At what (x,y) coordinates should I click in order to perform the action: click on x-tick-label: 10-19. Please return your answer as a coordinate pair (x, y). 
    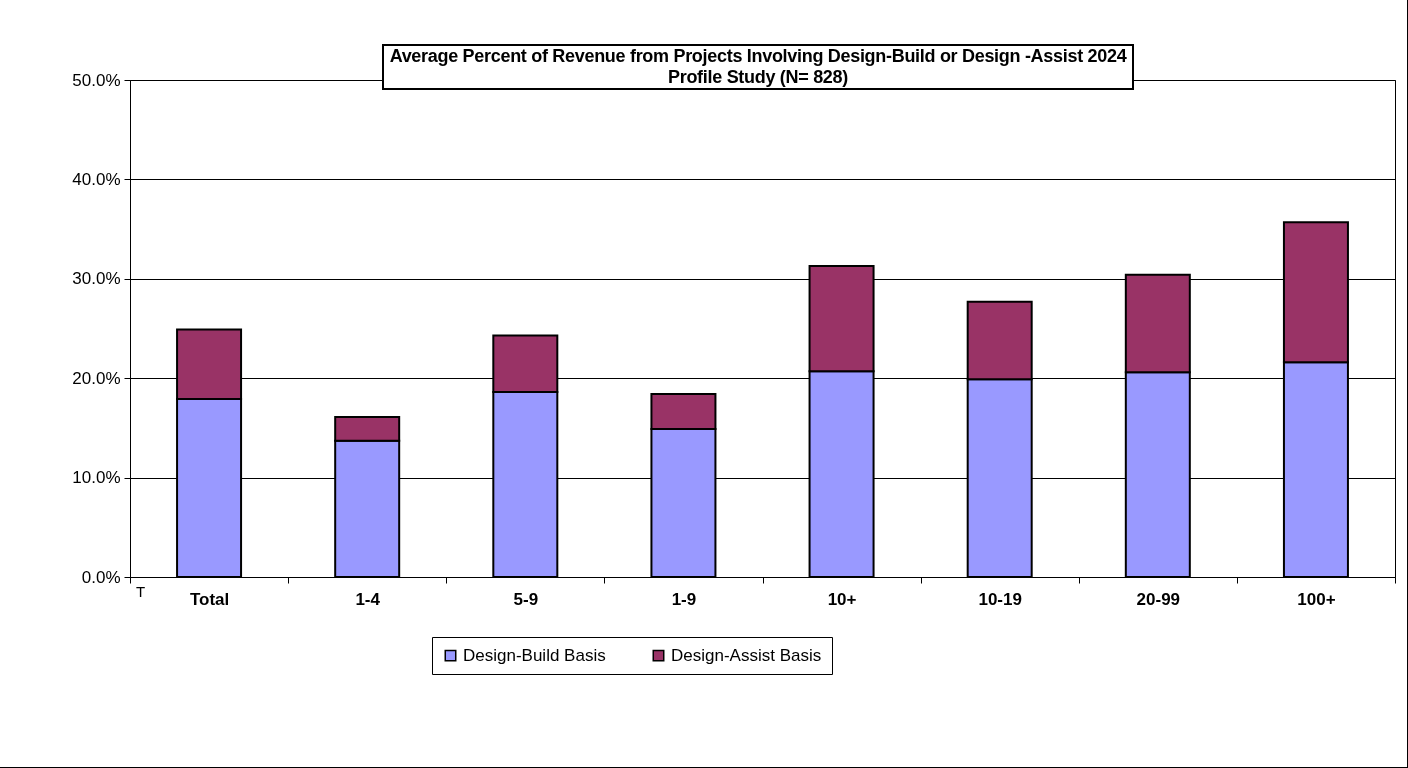
    Looking at the image, I should click on (1000, 599).